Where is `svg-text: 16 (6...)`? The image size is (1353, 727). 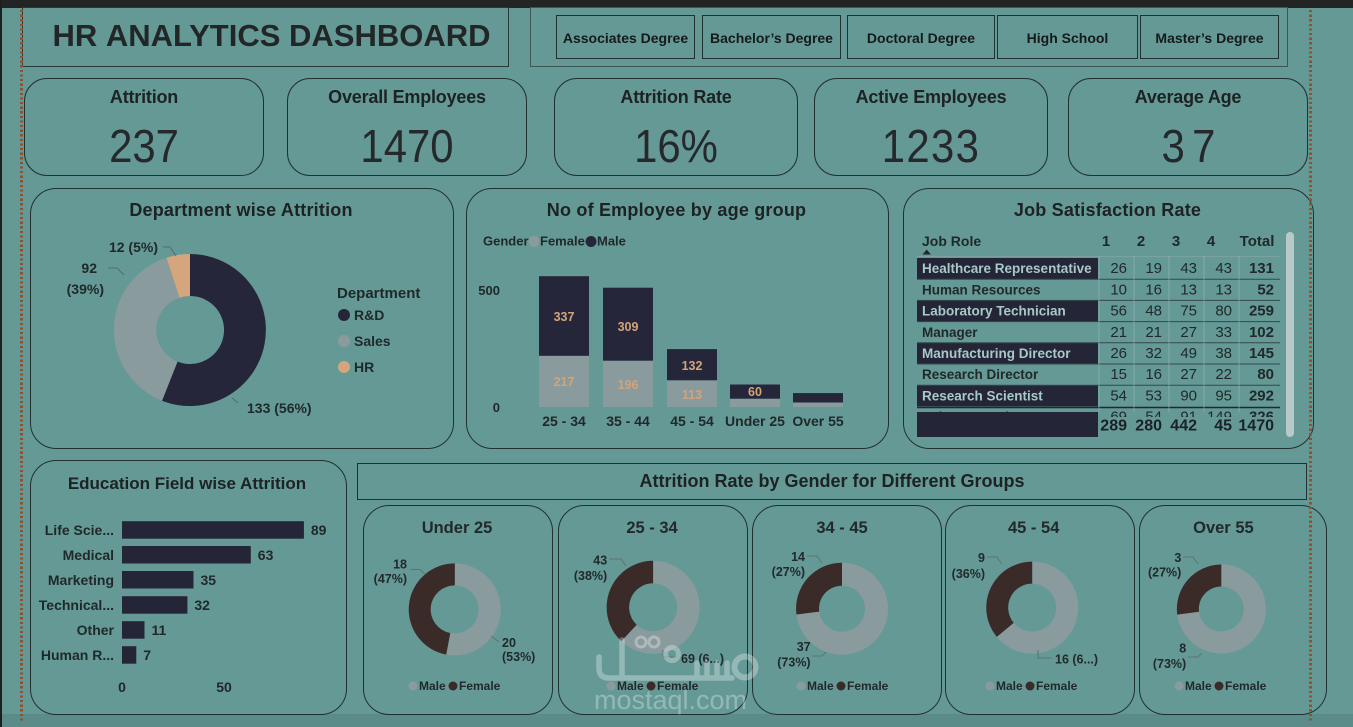 svg-text: 16 (6...) is located at coordinates (1076, 660).